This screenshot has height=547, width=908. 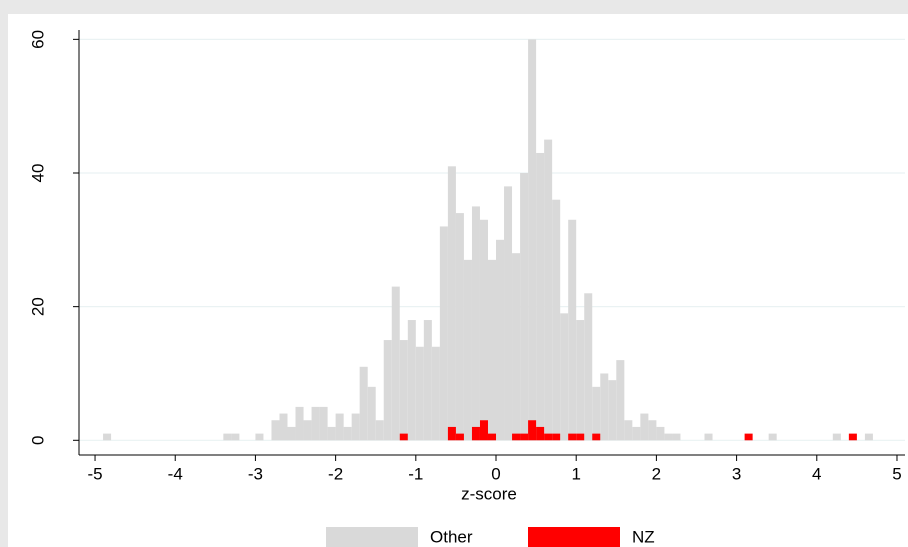 I want to click on legend-label: NZ, so click(x=643, y=536).